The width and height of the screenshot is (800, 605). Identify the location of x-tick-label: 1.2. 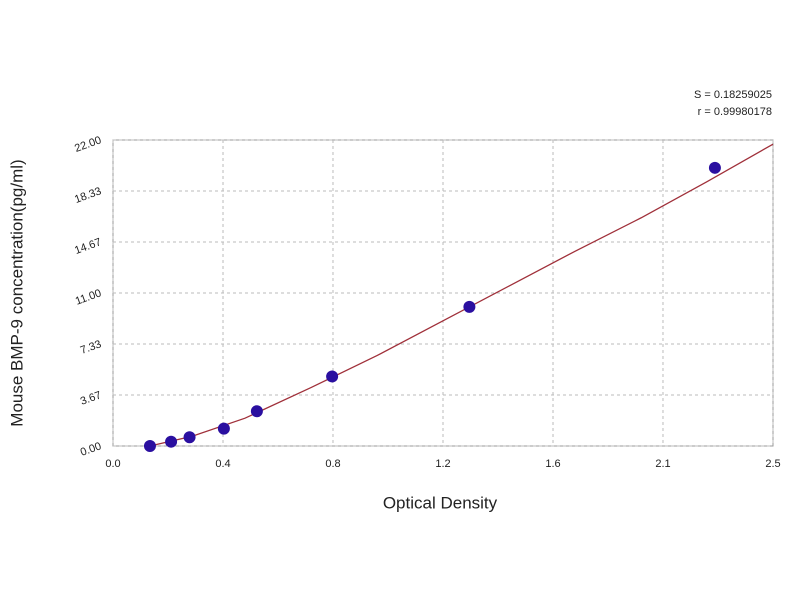
(442, 464).